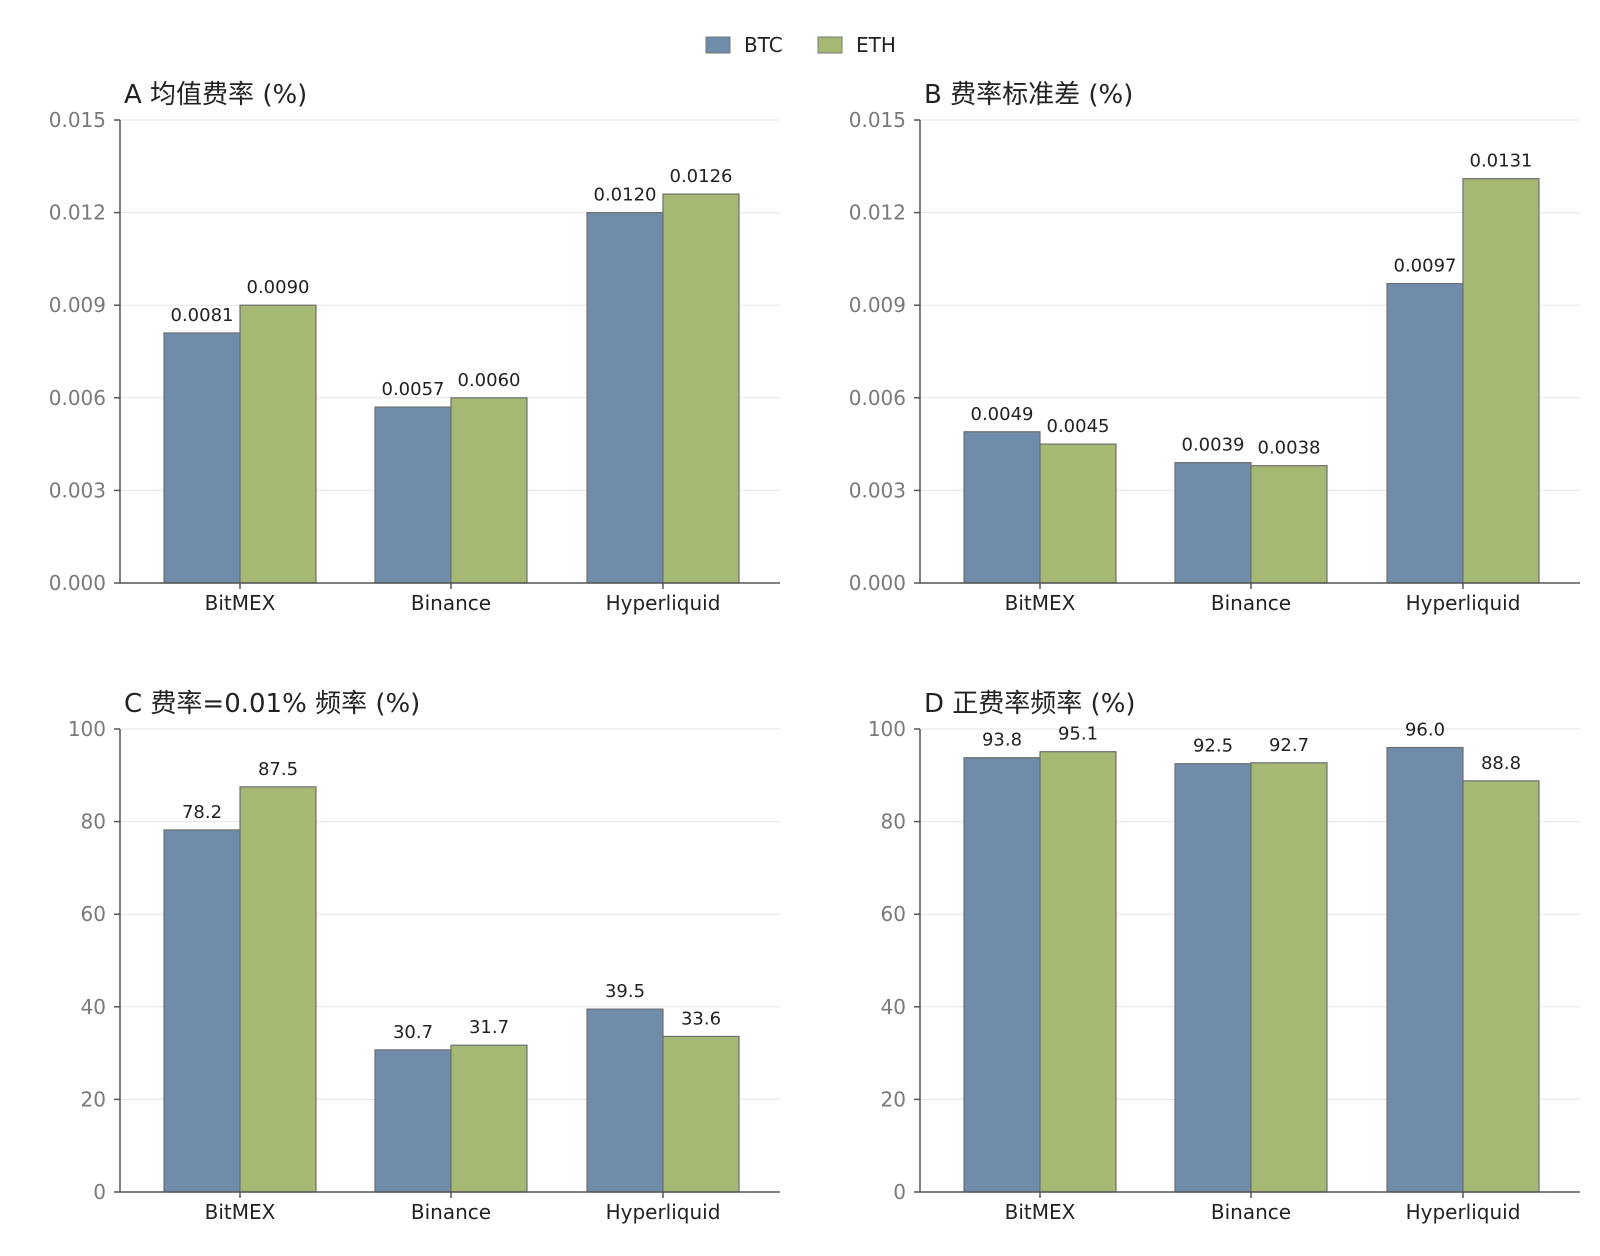 The image size is (1600, 1256). Describe the element at coordinates (1028, 95) in the screenshot. I see `panel-title: B 费率标准差 (%)` at that location.